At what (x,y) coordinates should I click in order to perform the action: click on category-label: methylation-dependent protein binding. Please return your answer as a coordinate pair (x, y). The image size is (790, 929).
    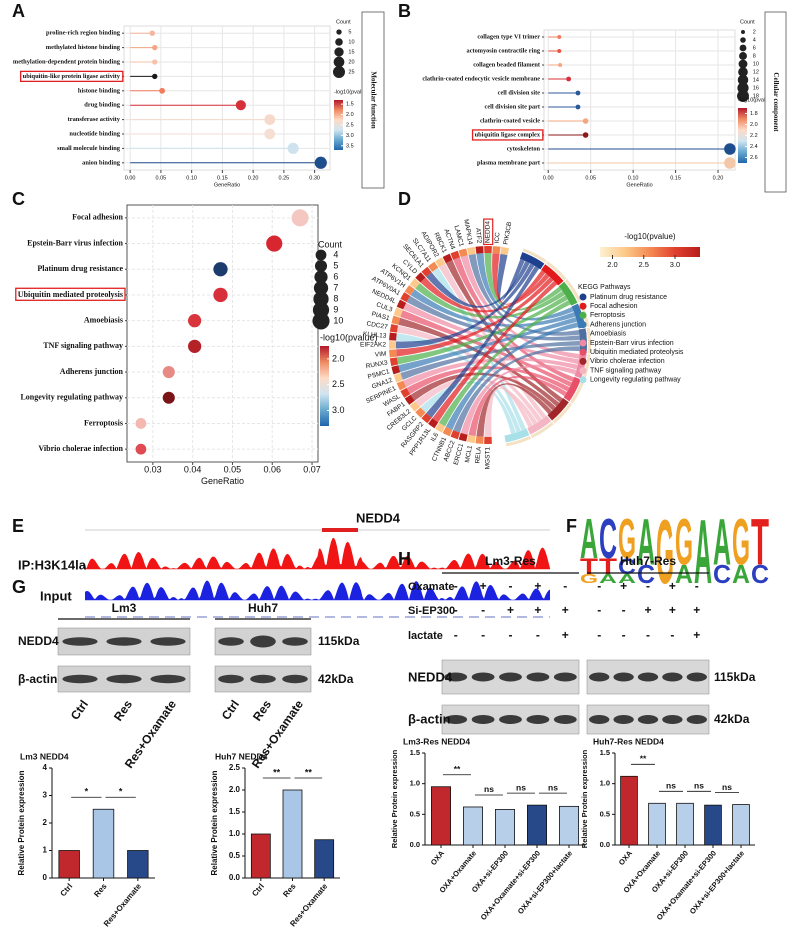
    Looking at the image, I should click on (67, 61).